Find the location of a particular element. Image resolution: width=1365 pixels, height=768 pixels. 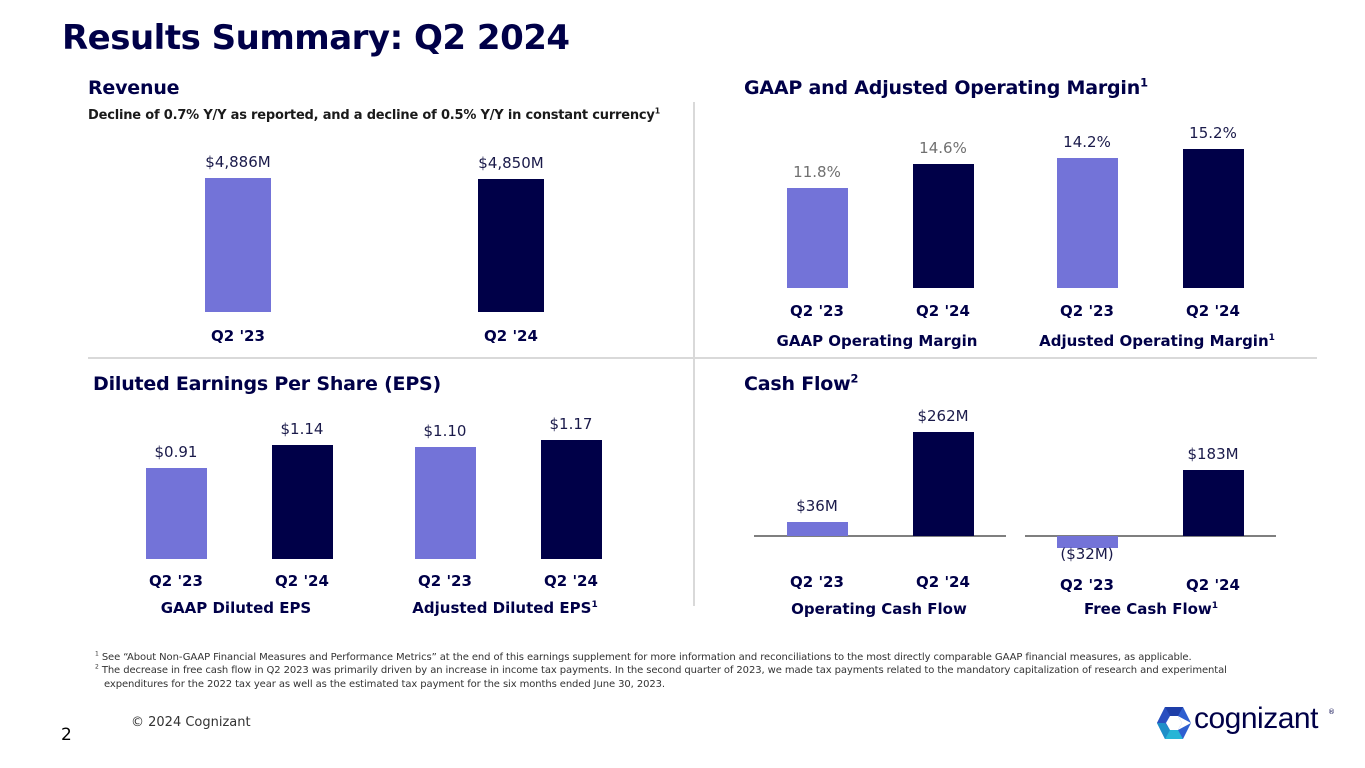

cash-title: Cash Flow2 is located at coordinates (801, 384).